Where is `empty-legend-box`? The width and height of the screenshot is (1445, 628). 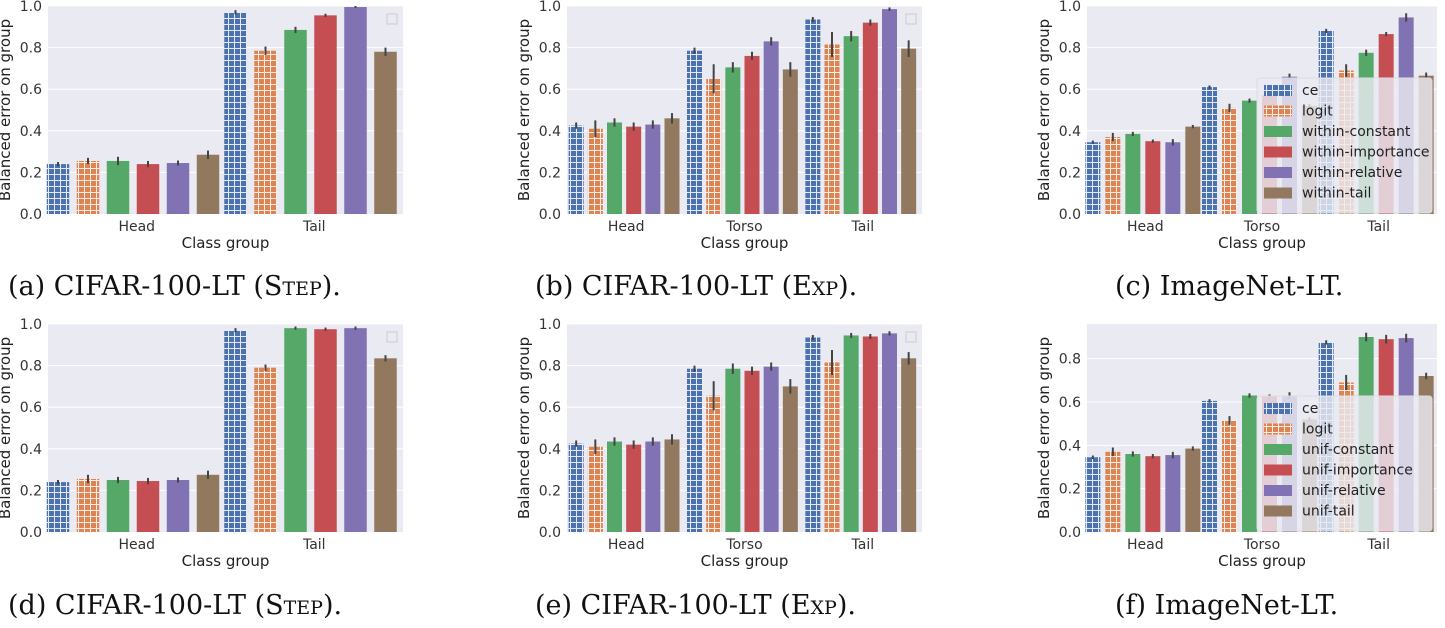
empty-legend-box is located at coordinates (911, 19).